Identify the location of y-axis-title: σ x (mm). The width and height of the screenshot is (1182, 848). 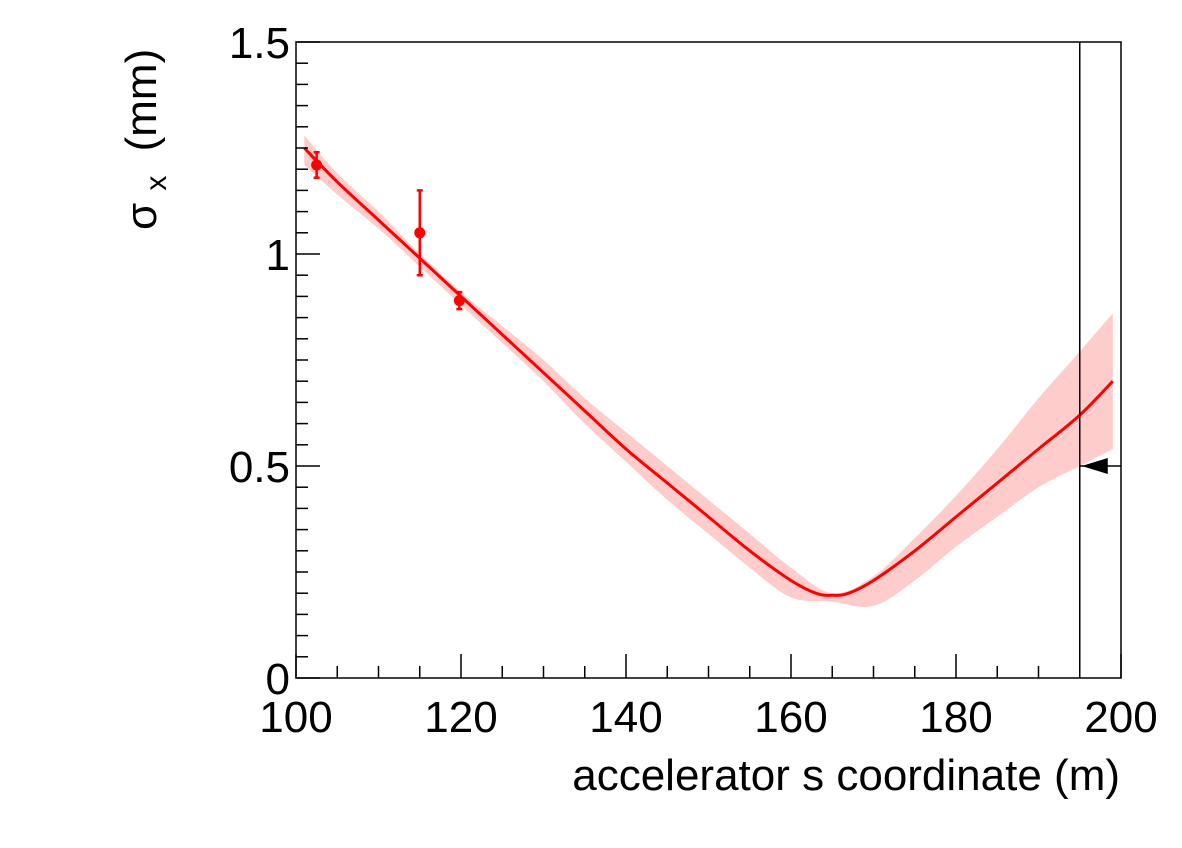
(146, 139).